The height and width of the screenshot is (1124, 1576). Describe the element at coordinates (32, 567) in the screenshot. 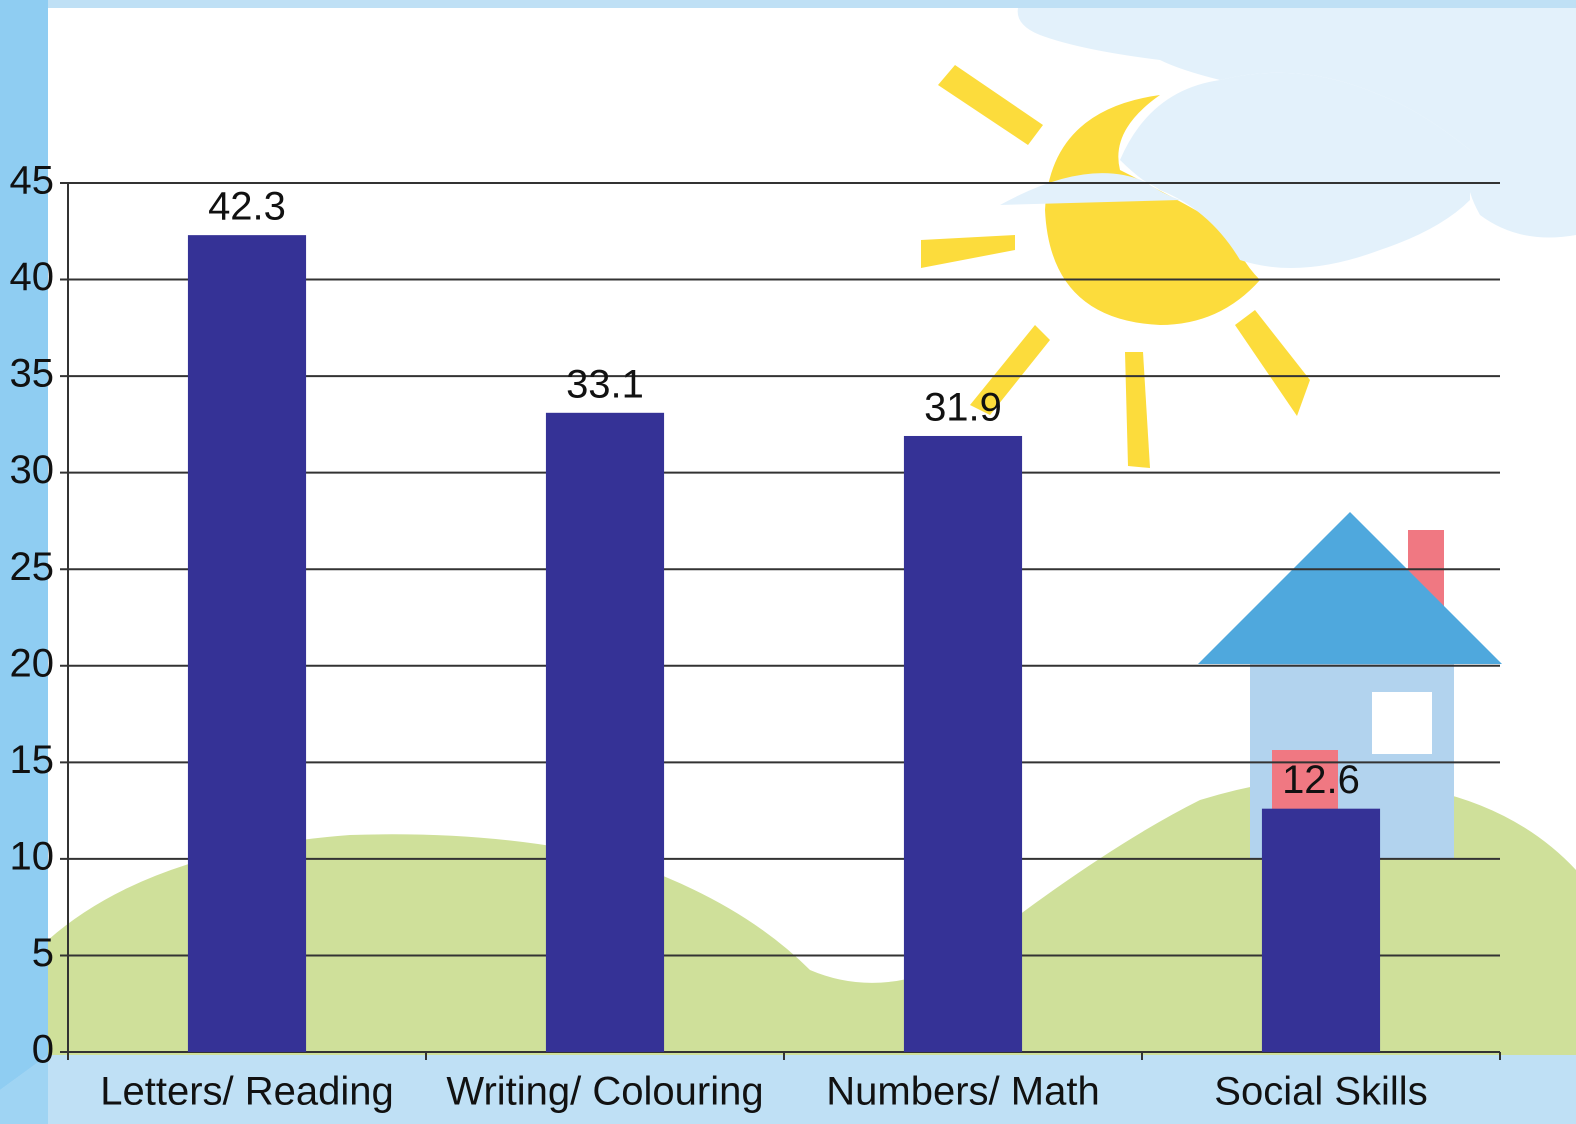

I see `y-tick-label: 25` at that location.